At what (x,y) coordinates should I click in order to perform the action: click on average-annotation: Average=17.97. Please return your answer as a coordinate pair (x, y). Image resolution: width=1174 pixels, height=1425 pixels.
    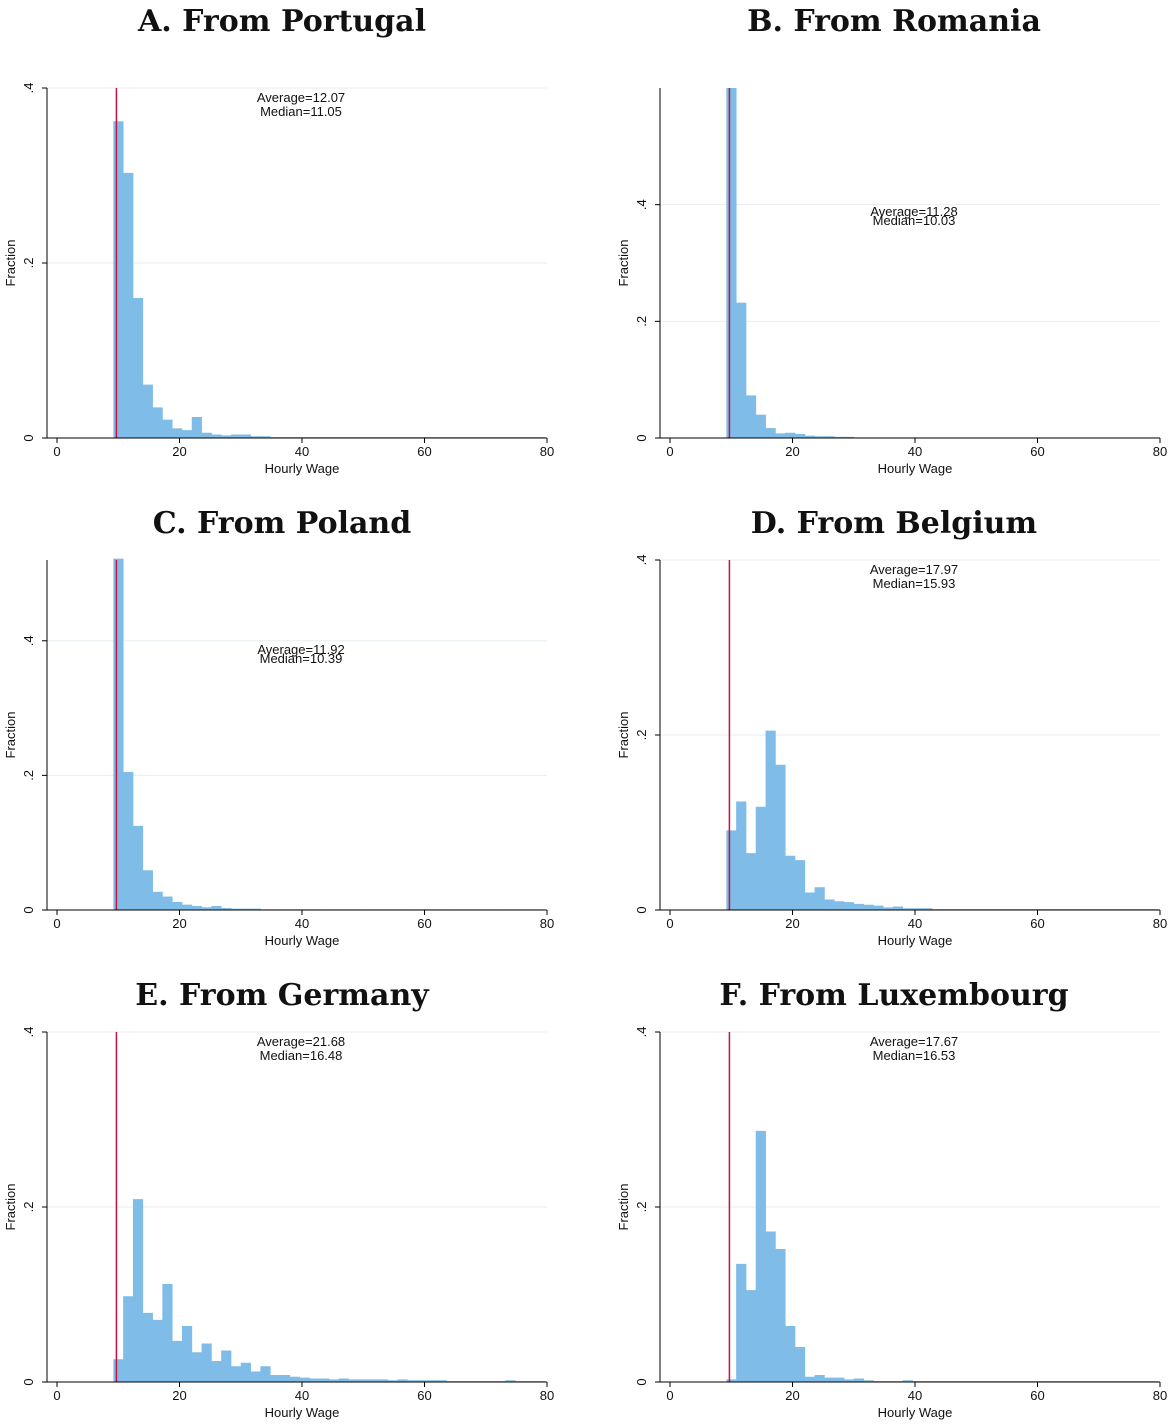
    Looking at the image, I should click on (914, 569).